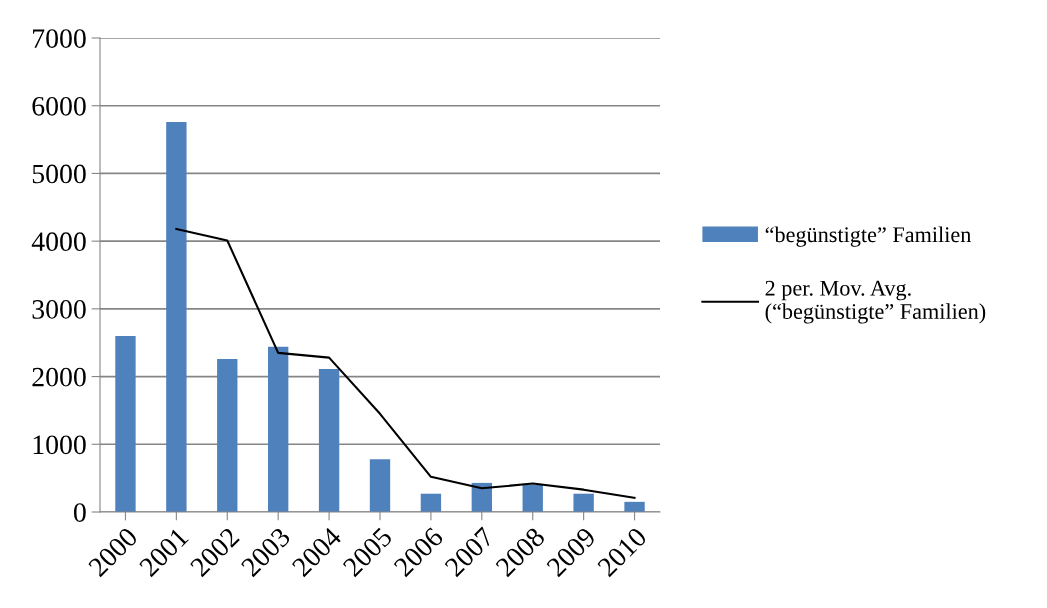 The width and height of the screenshot is (1047, 608). I want to click on y-tick-label: 1000, so click(59, 445).